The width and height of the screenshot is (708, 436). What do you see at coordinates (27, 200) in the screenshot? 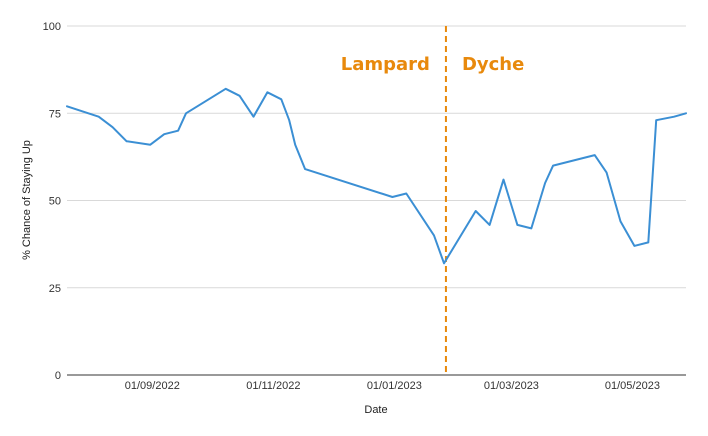
I see `y-axis-title: % Chance of Staying Up` at bounding box center [27, 200].